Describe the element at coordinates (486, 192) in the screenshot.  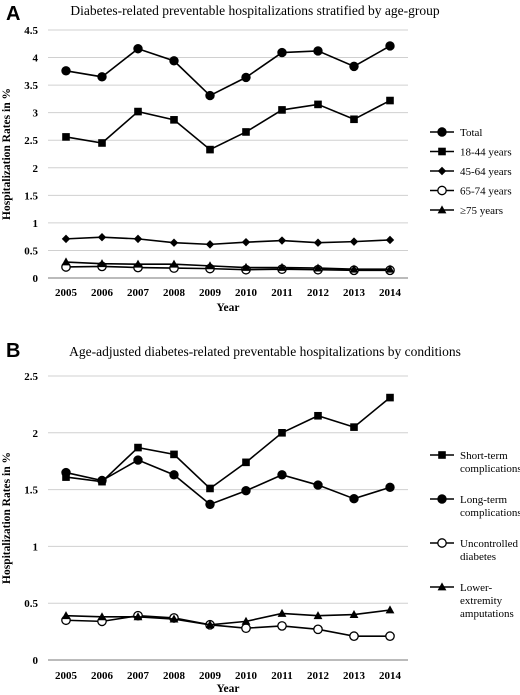
I see `panel-a-legend-label: 65-74 years` at that location.